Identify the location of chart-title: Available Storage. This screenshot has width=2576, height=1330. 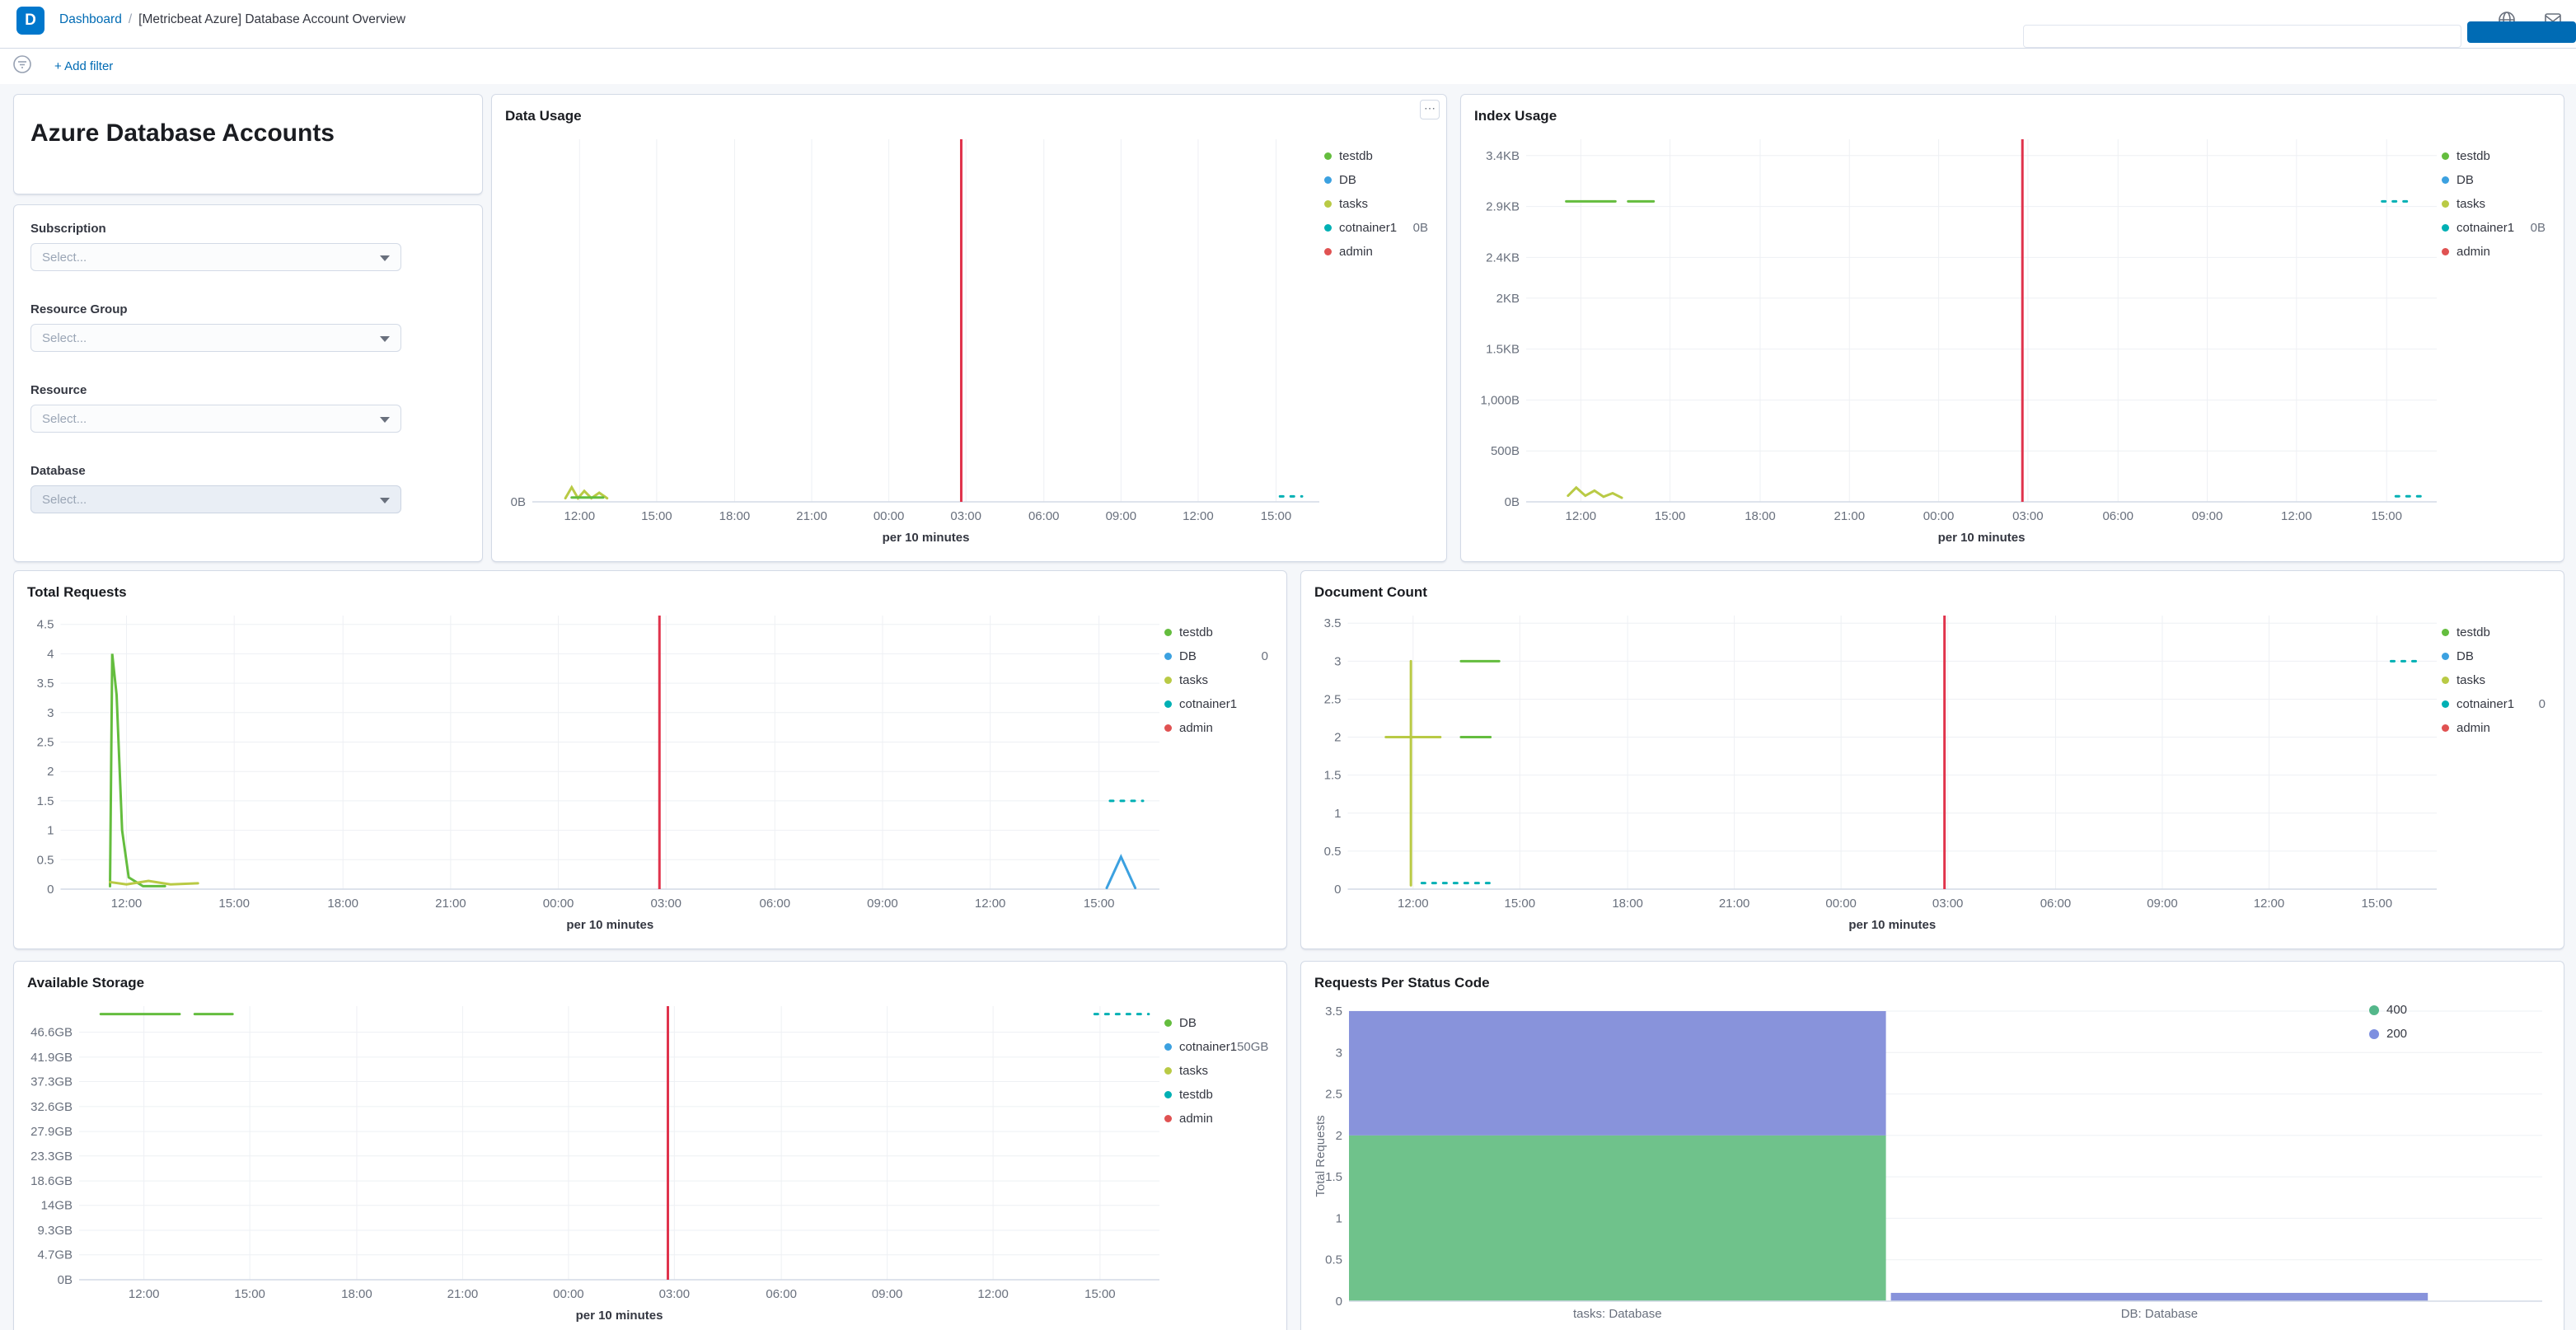
(86, 982).